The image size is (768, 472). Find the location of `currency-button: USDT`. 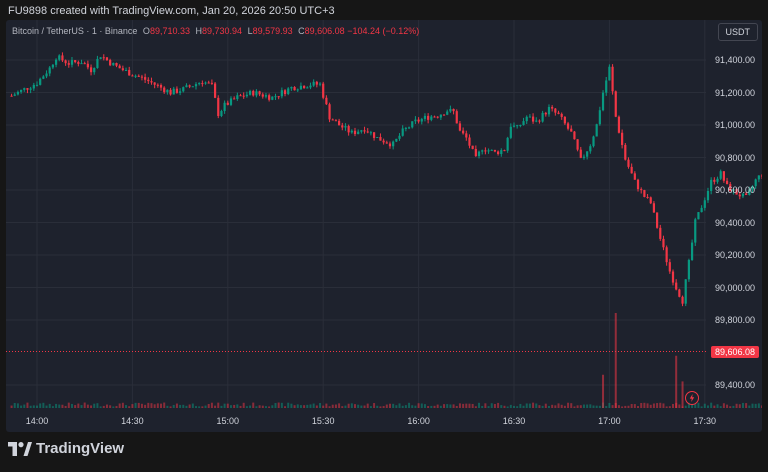

currency-button: USDT is located at coordinates (737, 32).